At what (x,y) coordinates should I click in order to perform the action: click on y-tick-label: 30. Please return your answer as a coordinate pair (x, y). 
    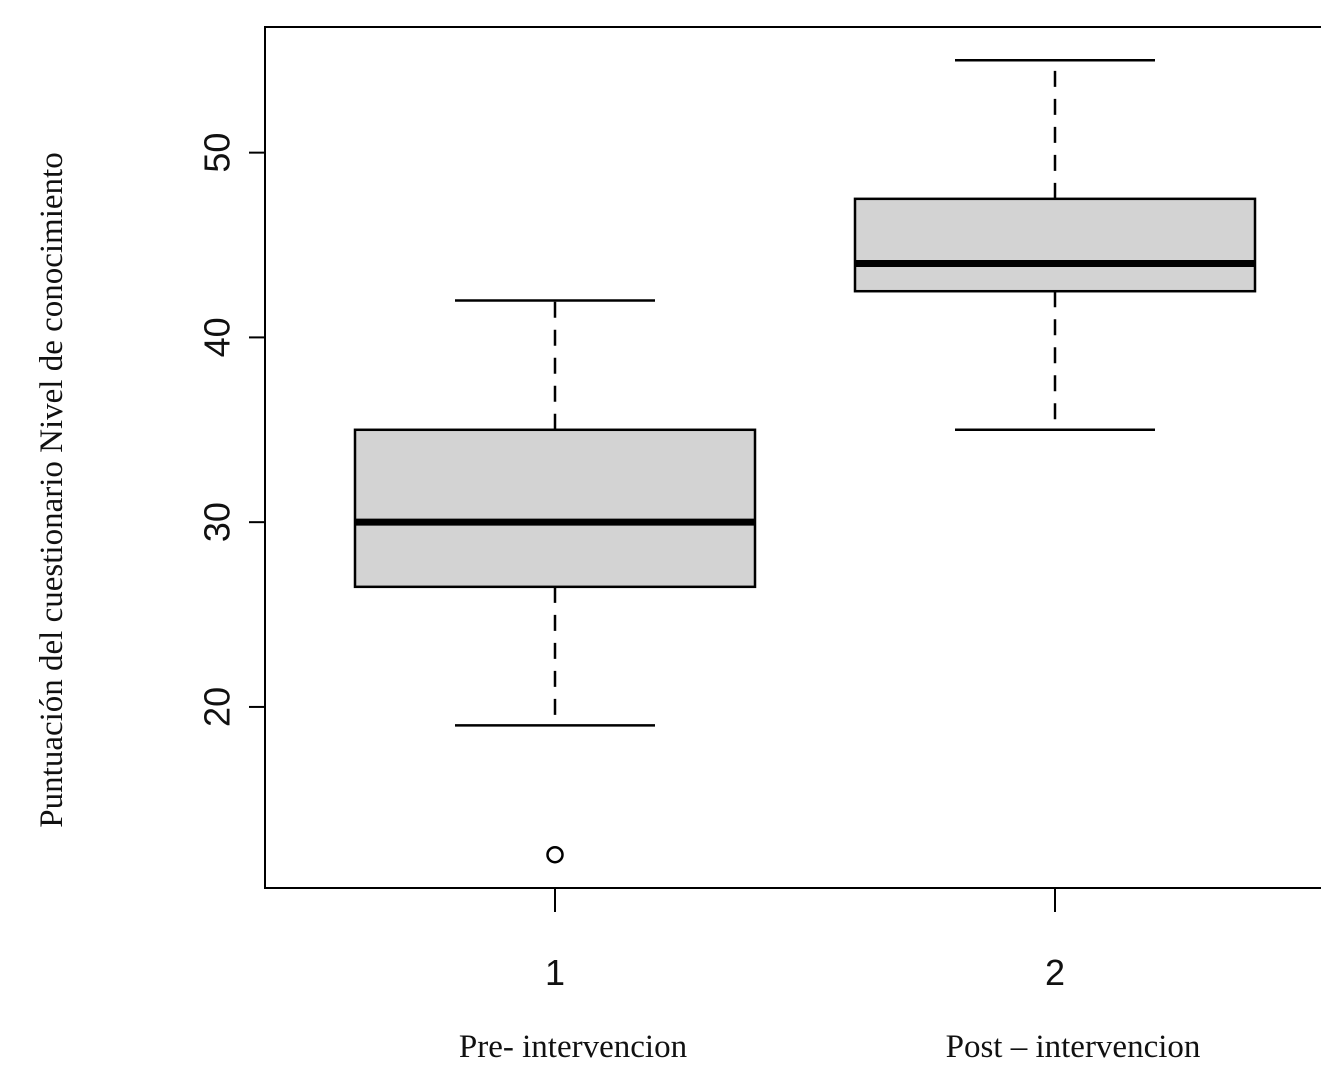
    Looking at the image, I should click on (217, 522).